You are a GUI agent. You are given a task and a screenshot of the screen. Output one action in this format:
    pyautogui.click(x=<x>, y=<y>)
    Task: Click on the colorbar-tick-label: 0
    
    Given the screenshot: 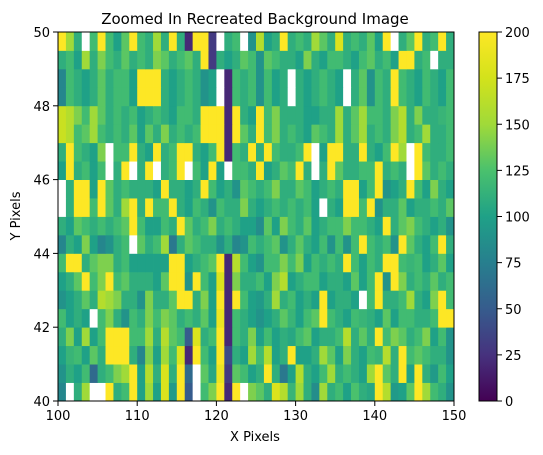 What is the action you would take?
    pyautogui.click(x=509, y=402)
    